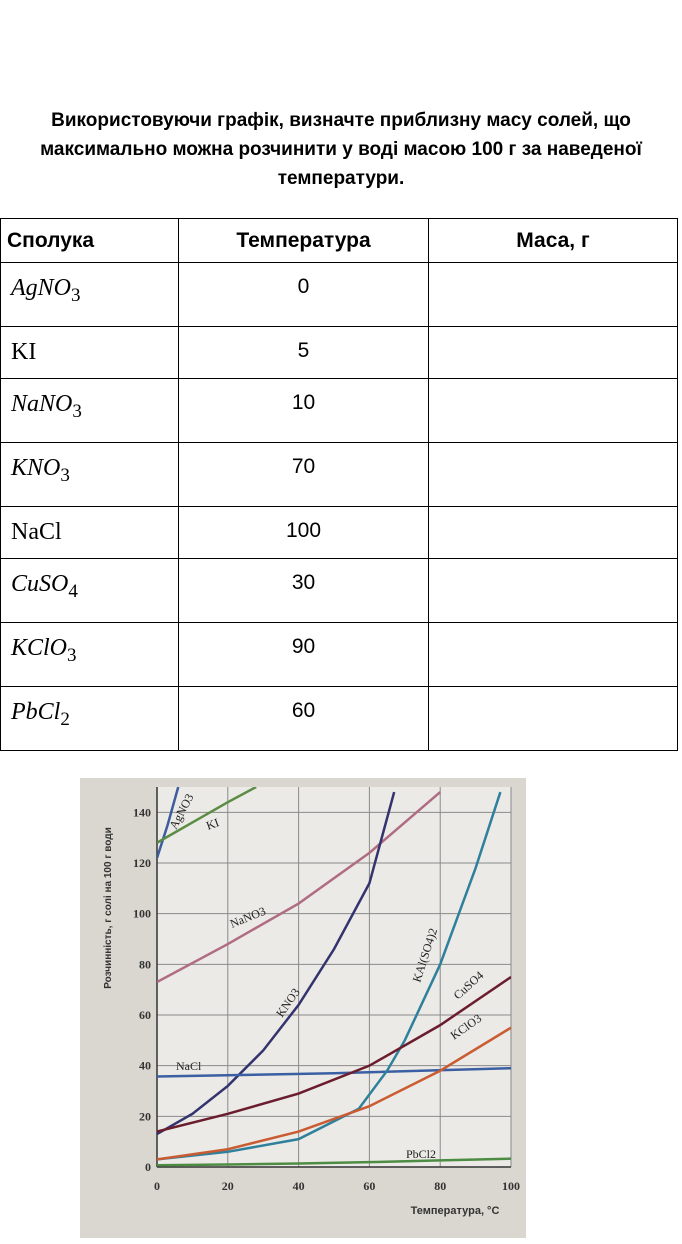 This screenshot has height=1244, width=682. Describe the element at coordinates (73, 591) in the screenshot. I see `compound-subscript: 4` at that location.